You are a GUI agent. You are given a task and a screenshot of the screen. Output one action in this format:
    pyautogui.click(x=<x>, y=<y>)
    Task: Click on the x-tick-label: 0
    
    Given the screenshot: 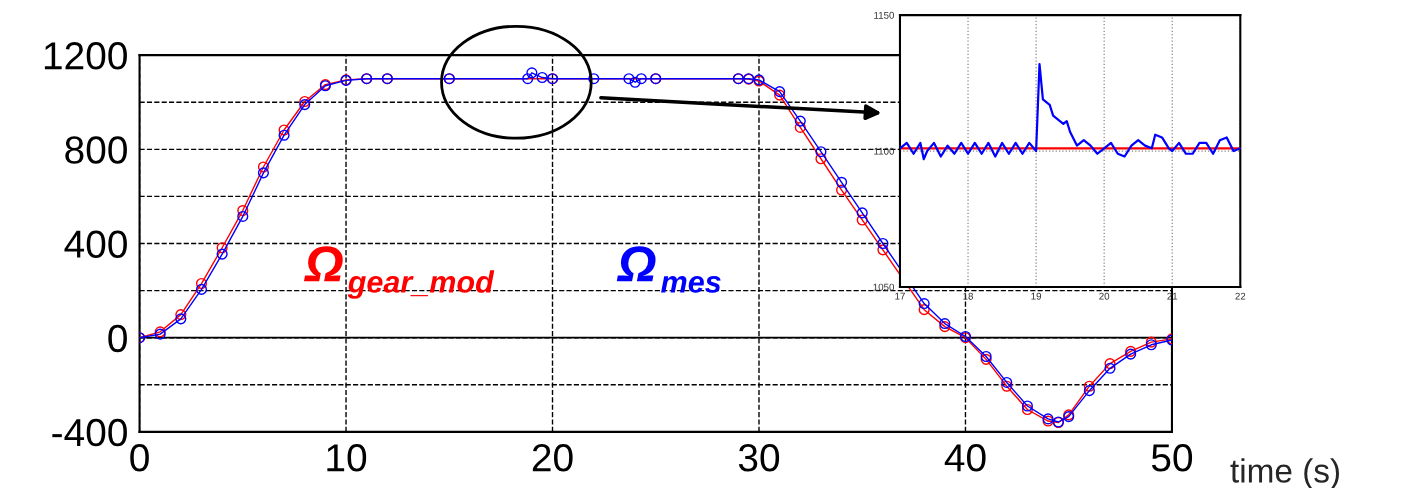 What is the action you would take?
    pyautogui.click(x=139, y=458)
    